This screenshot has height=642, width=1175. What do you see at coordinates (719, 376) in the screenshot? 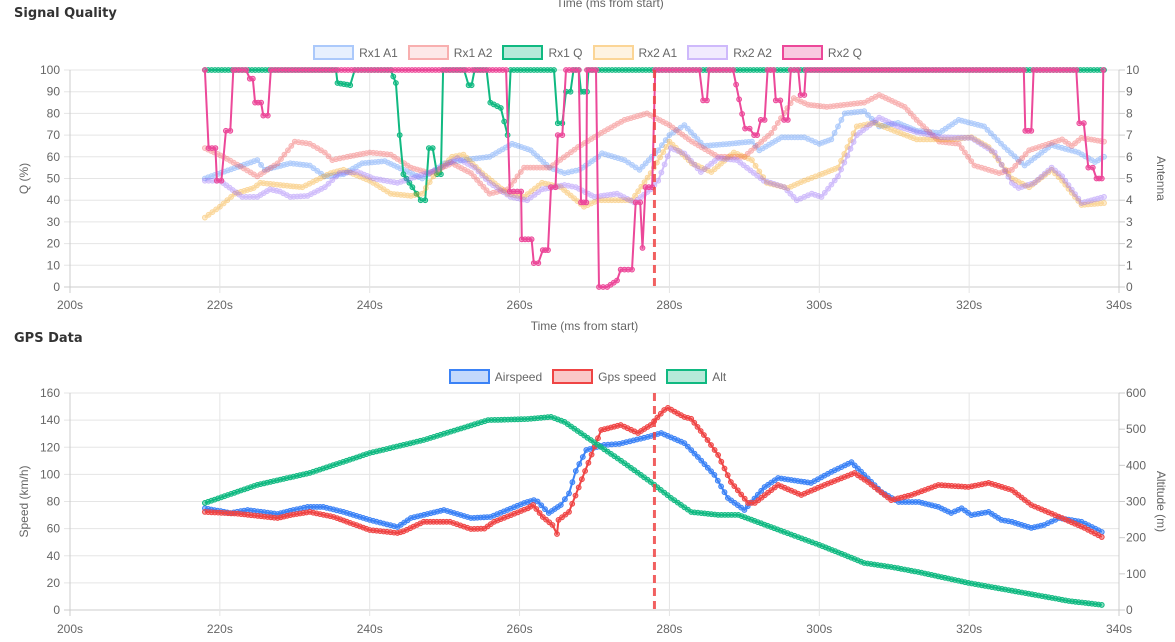
I see `legend-label: Alt` at bounding box center [719, 376].